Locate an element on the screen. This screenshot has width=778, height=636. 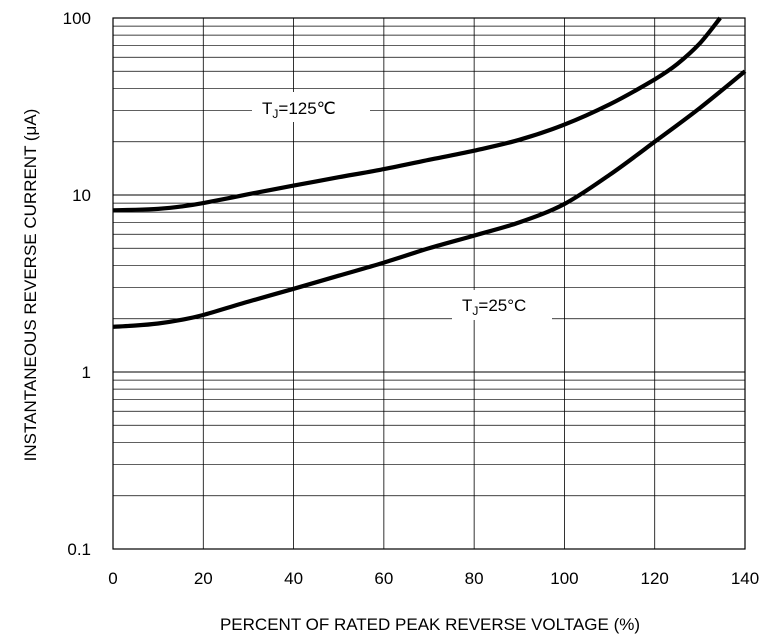
y-axis-title: INSTANTANEOUS REVERSE CURRENT (μA) is located at coordinates (30, 285).